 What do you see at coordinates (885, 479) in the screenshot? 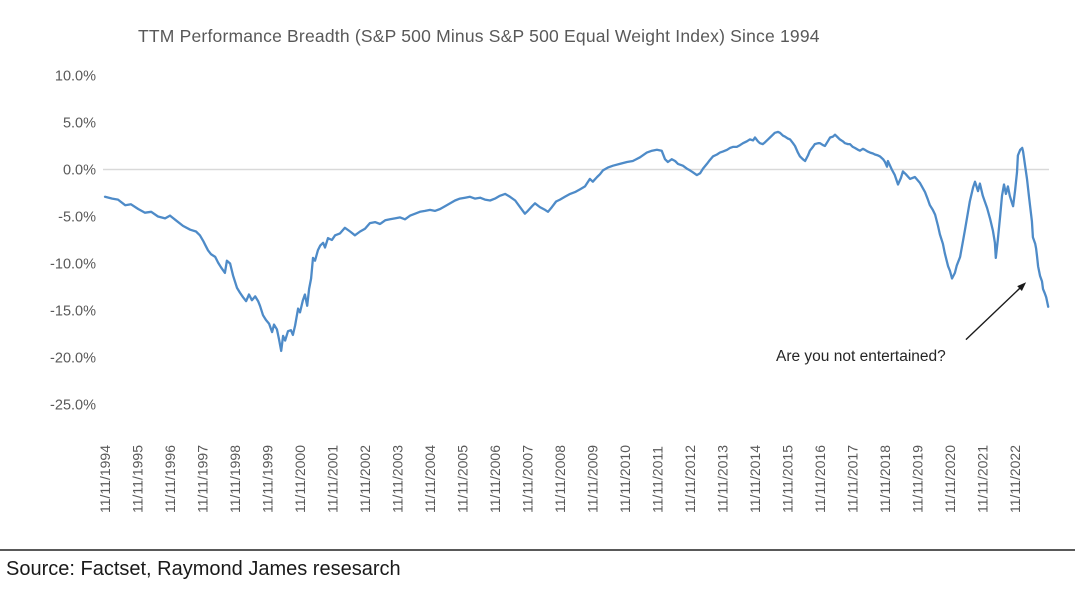
I see `x-axis-tick-label: 11/11/2018` at bounding box center [885, 479].